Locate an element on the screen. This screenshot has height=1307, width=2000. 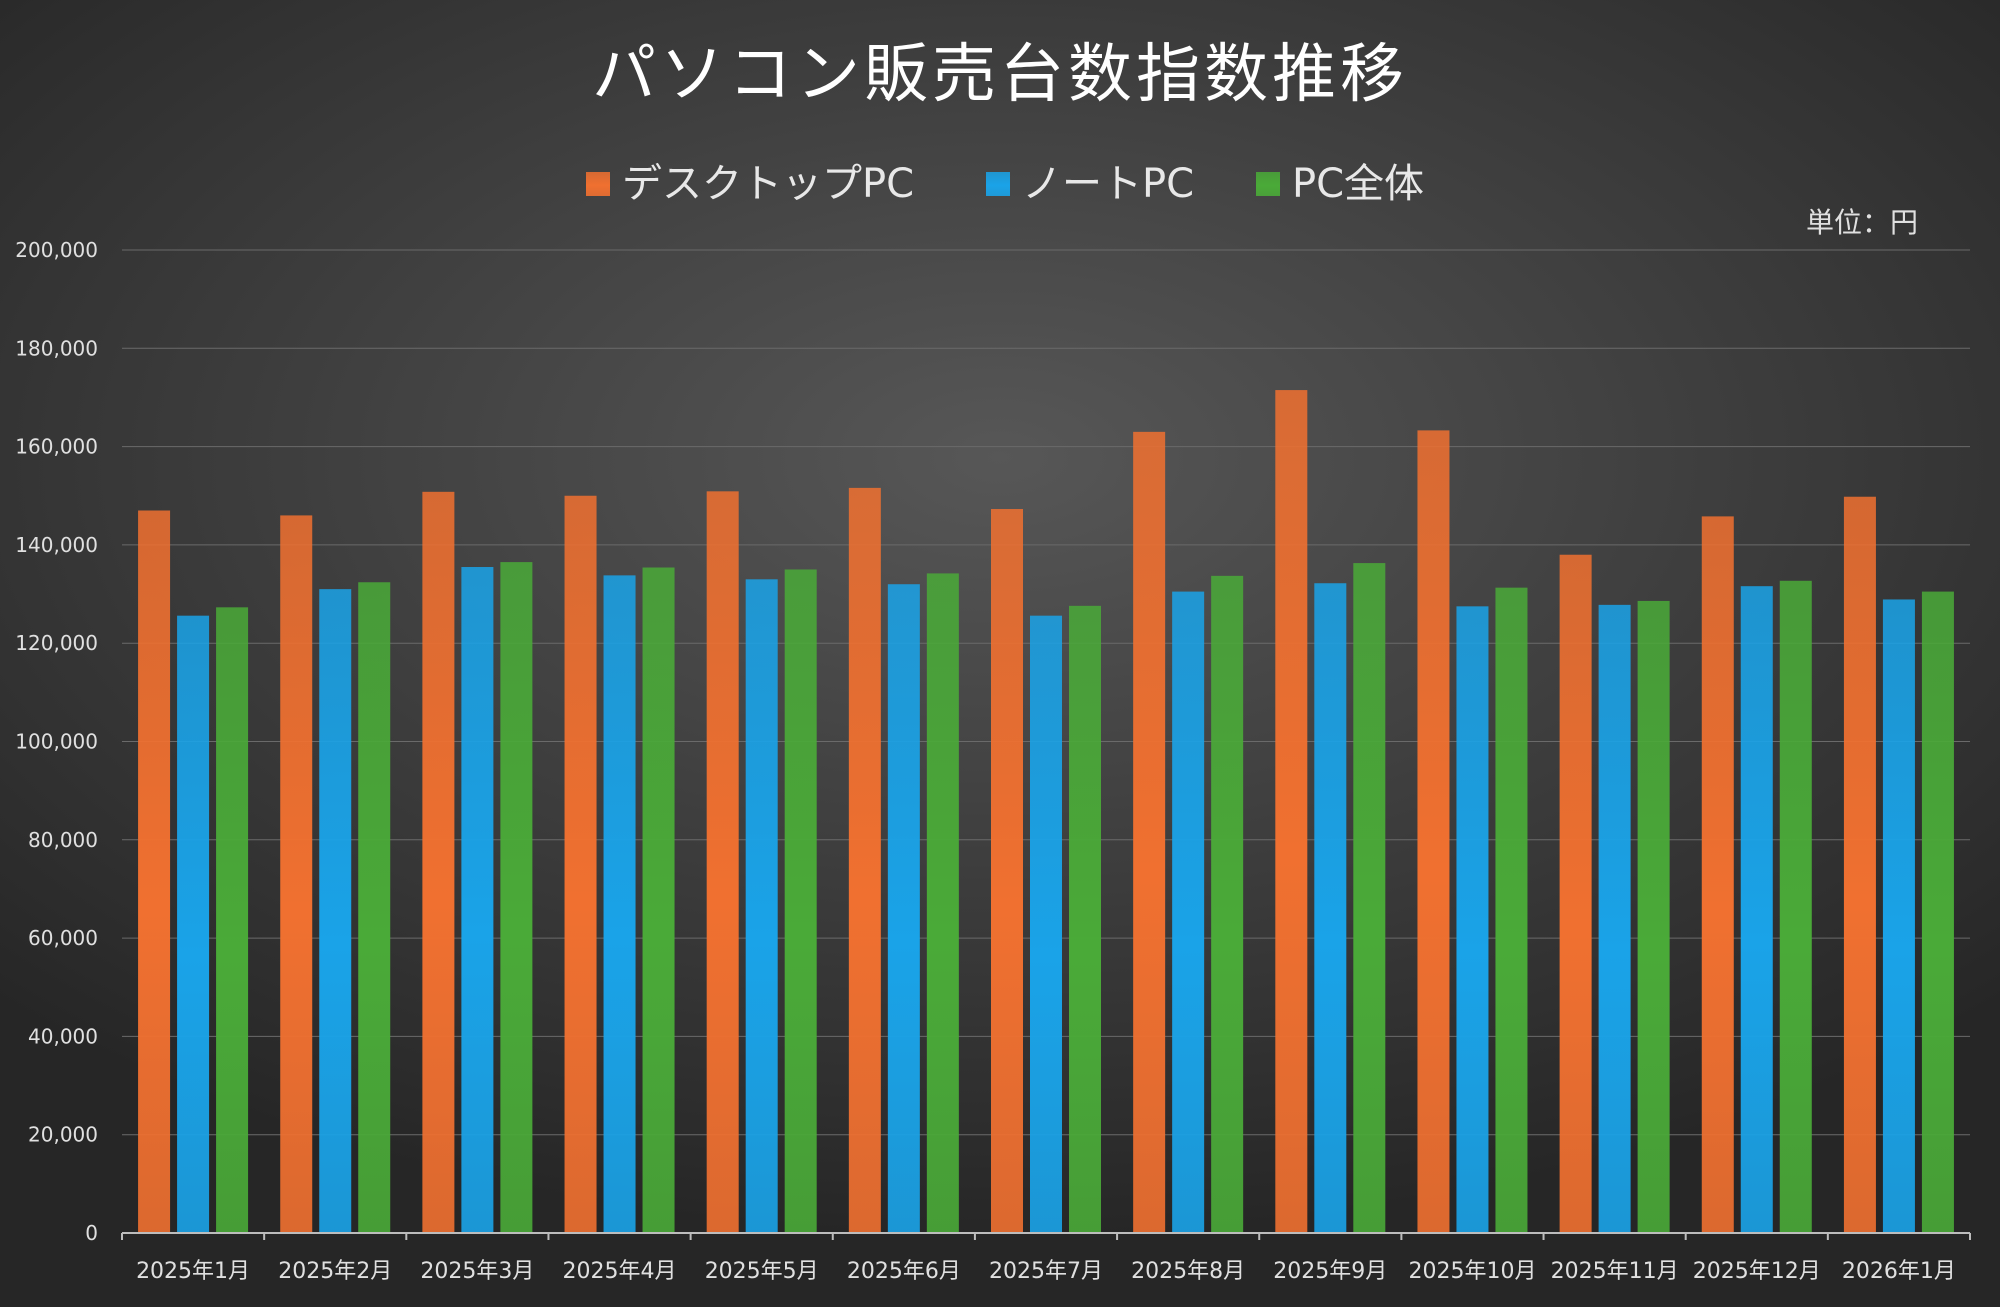
x-tick-label: 2025年8月 is located at coordinates (1188, 1271).